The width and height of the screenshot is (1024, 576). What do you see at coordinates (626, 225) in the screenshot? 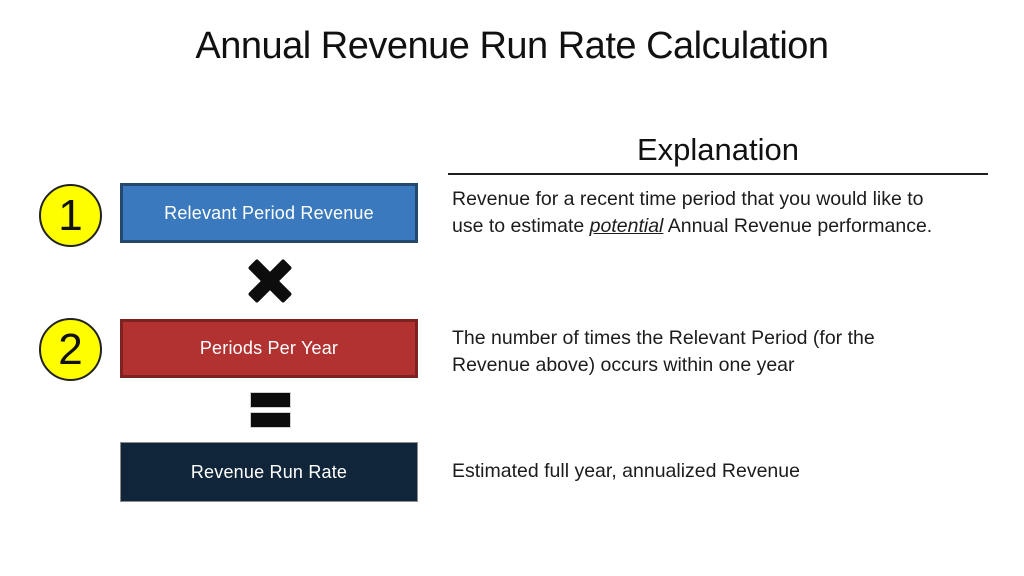
I see `explanation-item-1-emphasis: potential` at bounding box center [626, 225].